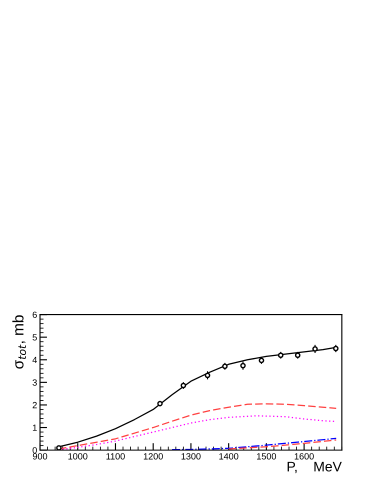  What do you see at coordinates (315, 468) in the screenshot?
I see `x-axis-title: P, MeV` at bounding box center [315, 468].